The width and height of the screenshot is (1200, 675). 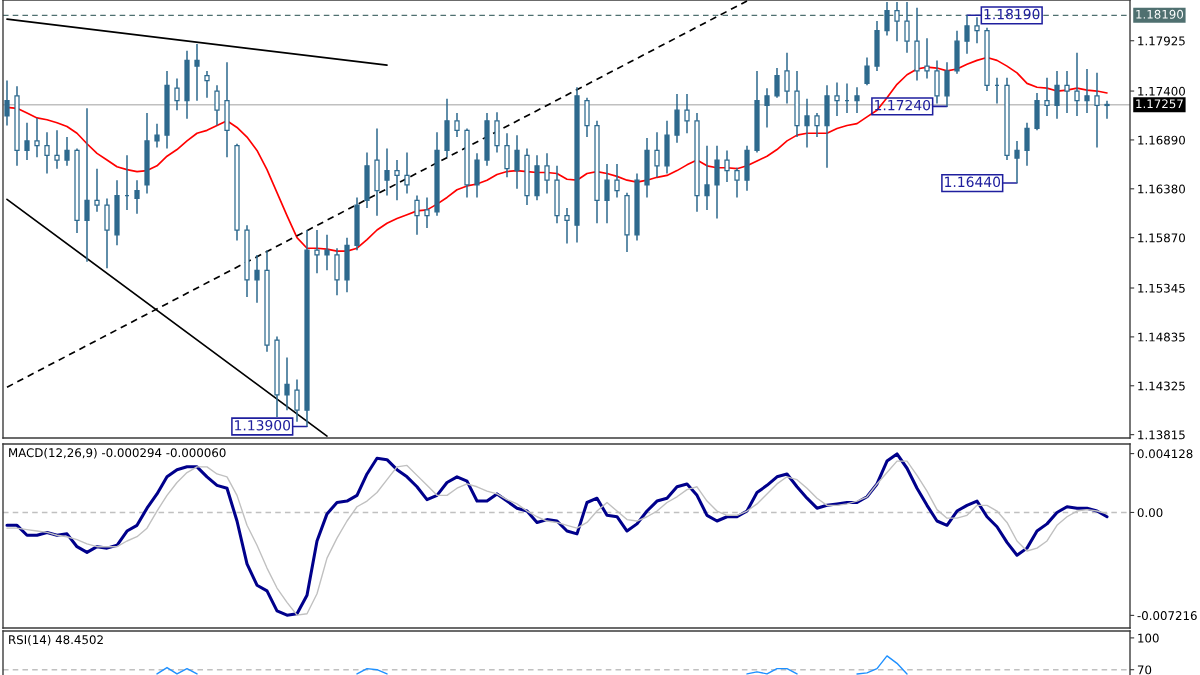 I want to click on y-tick-label: 1.13815, so click(x=1161, y=435).